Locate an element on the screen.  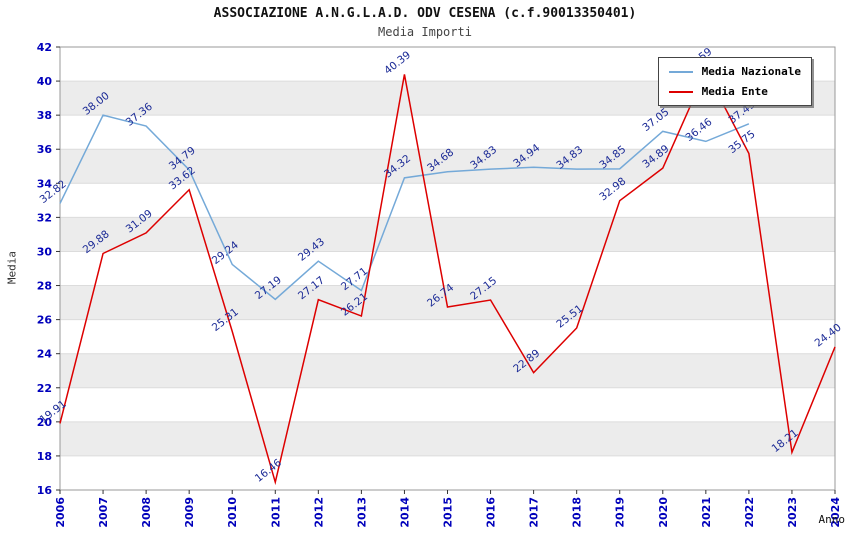
x-tick-label: 2015 is located at coordinates (448, 512).